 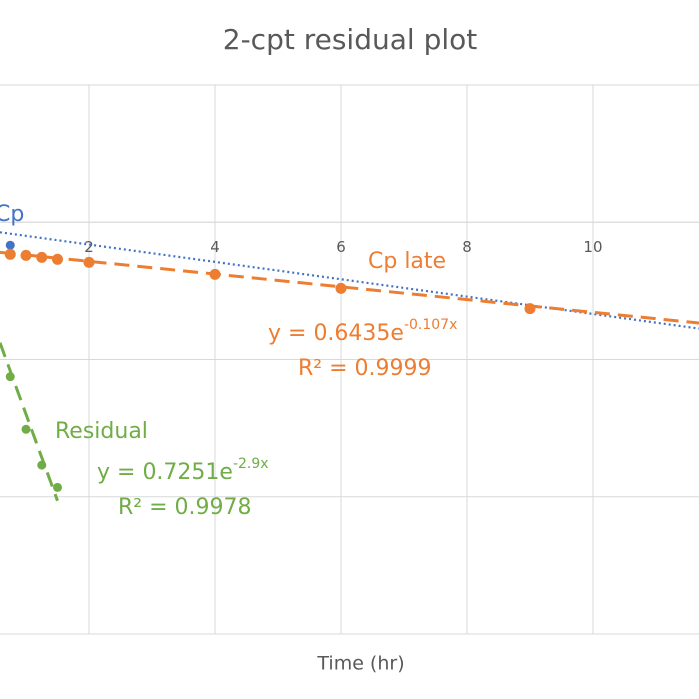 What do you see at coordinates (89, 247) in the screenshot?
I see `x-tick-label: 2` at bounding box center [89, 247].